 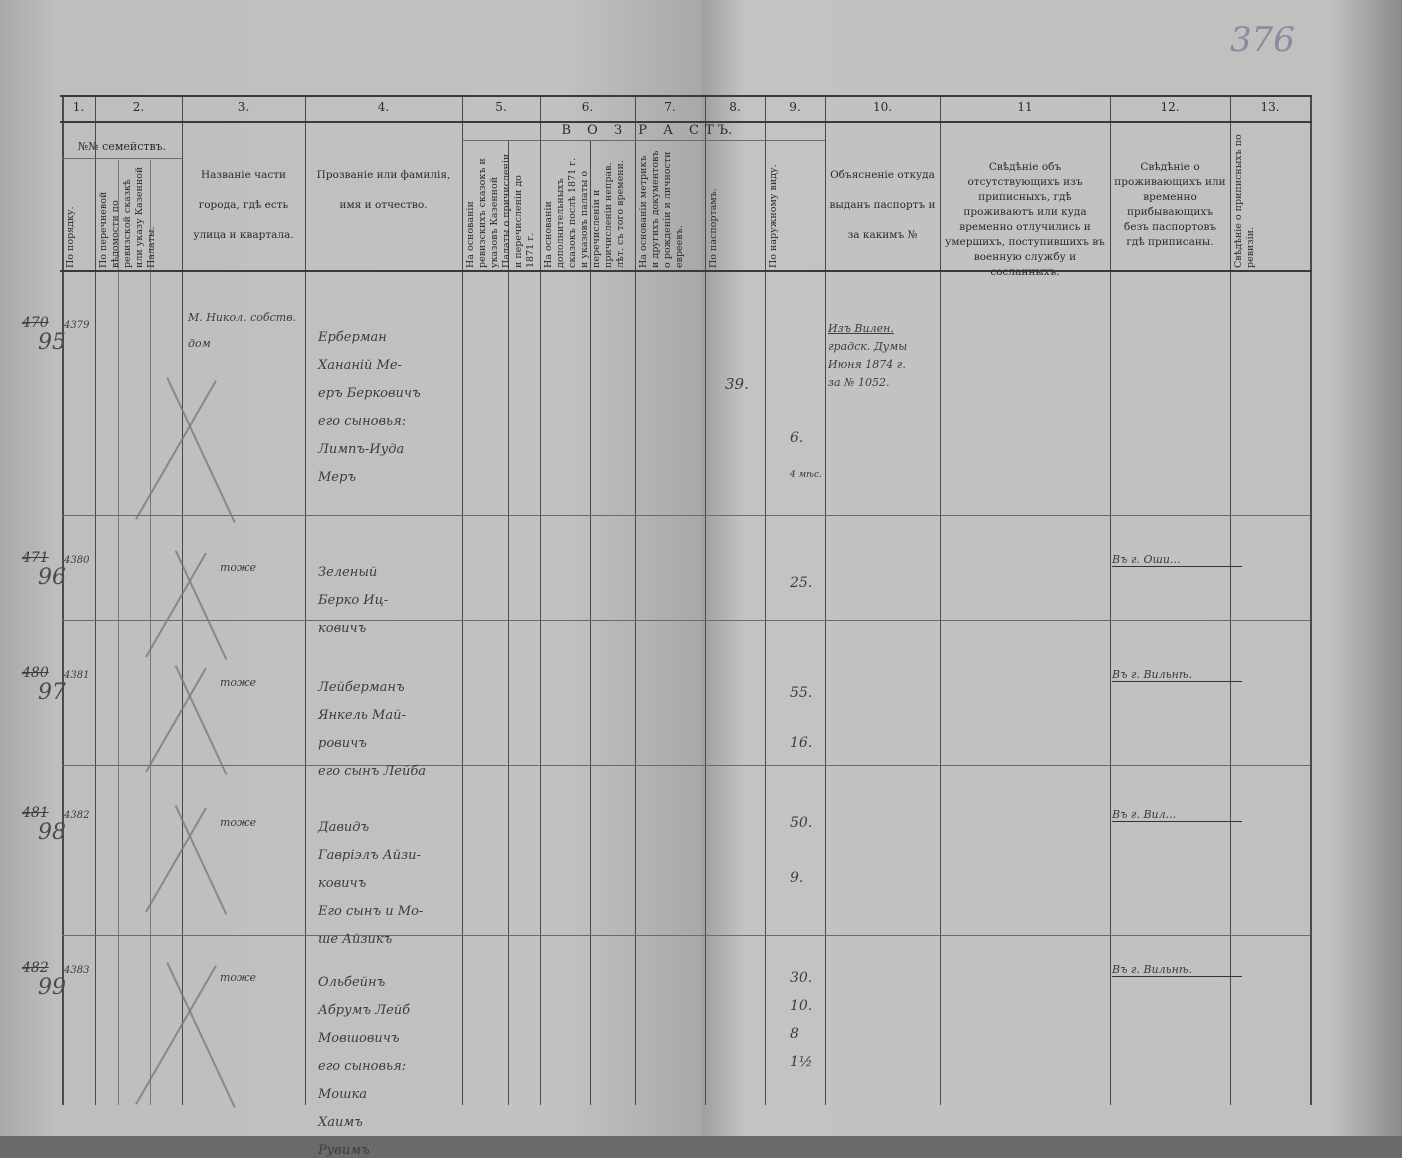 What do you see at coordinates (713, 228) in the screenshot?
I see `header-col8: По паспортамъ.` at bounding box center [713, 228].